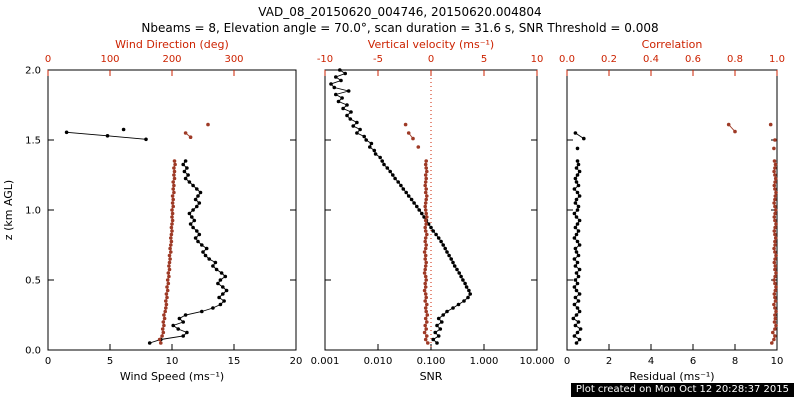  I want to click on svg-text: 0.001, so click(325, 361).